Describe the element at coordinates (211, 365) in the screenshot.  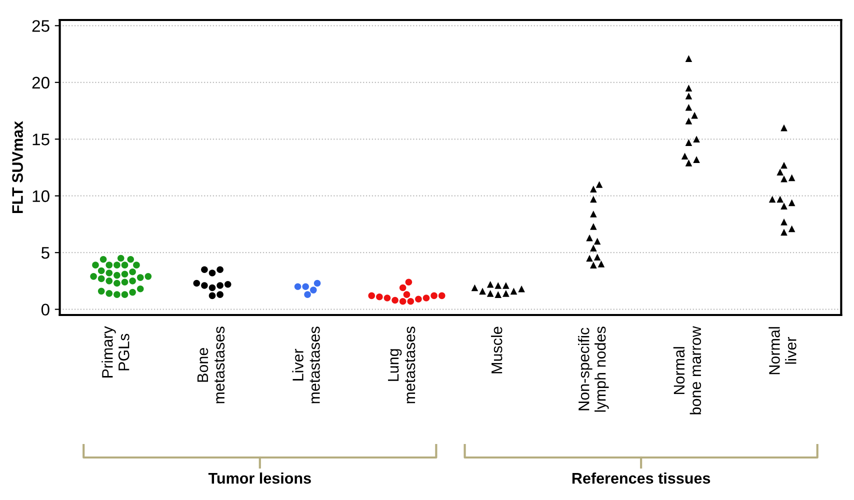
I see `x-tick-label: Bone metastases` at that location.